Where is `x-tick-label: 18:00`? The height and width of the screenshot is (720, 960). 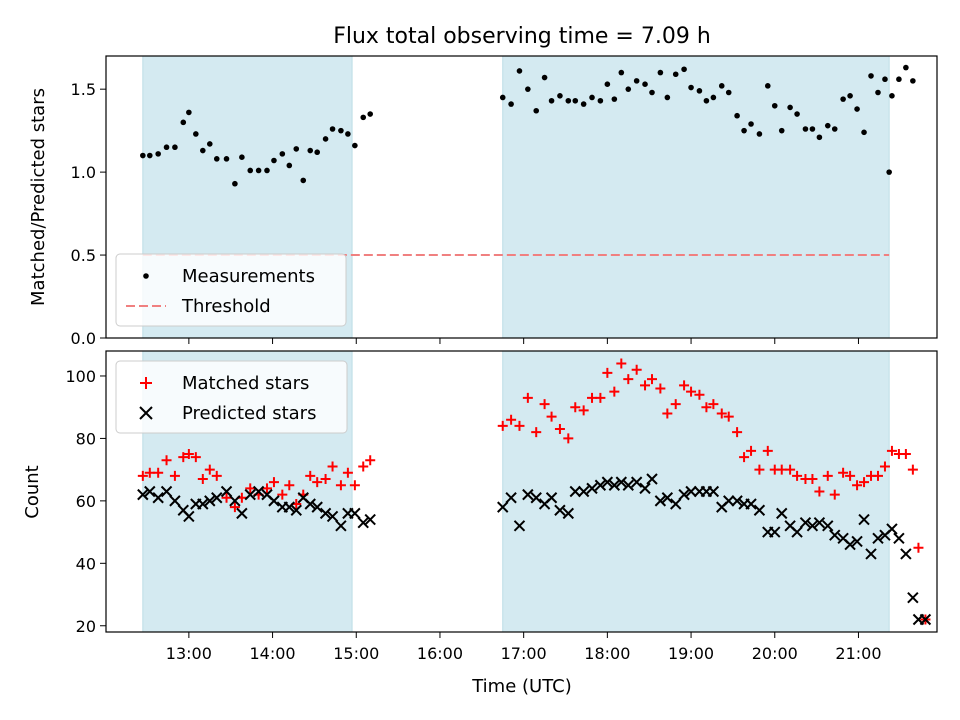 x-tick-label: 18:00 is located at coordinates (607, 653).